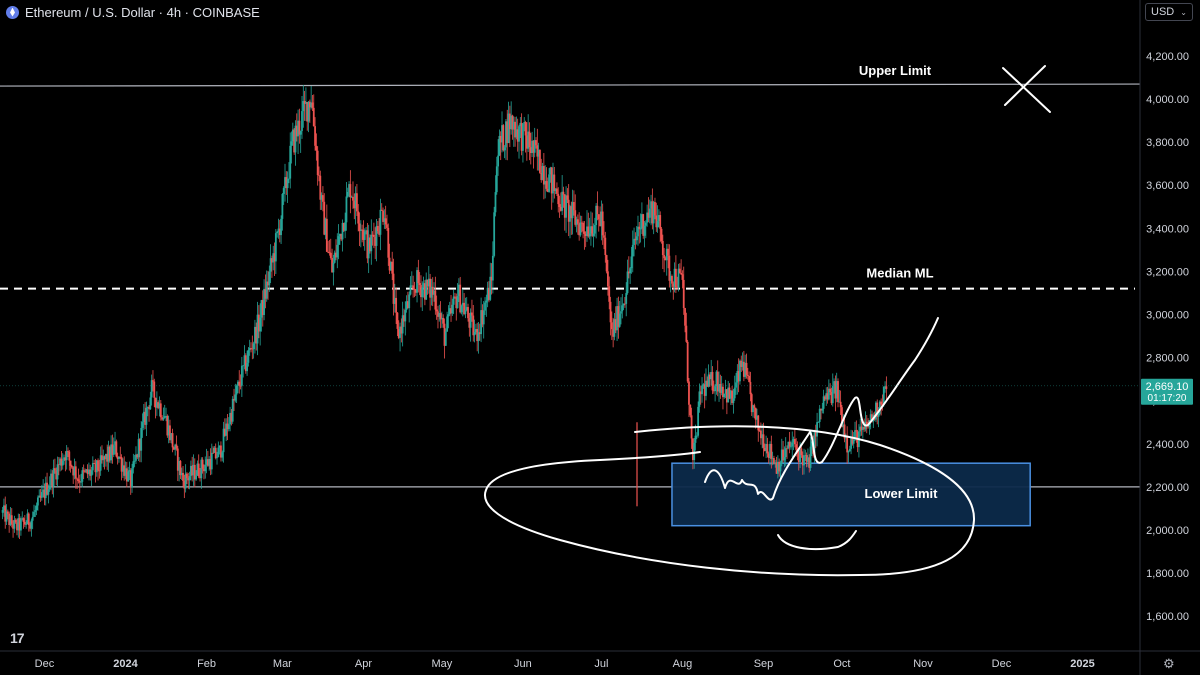 Image resolution: width=1200 pixels, height=675 pixels. Describe the element at coordinates (125, 664) in the screenshot. I see `time-tick-label: 2024` at that location.